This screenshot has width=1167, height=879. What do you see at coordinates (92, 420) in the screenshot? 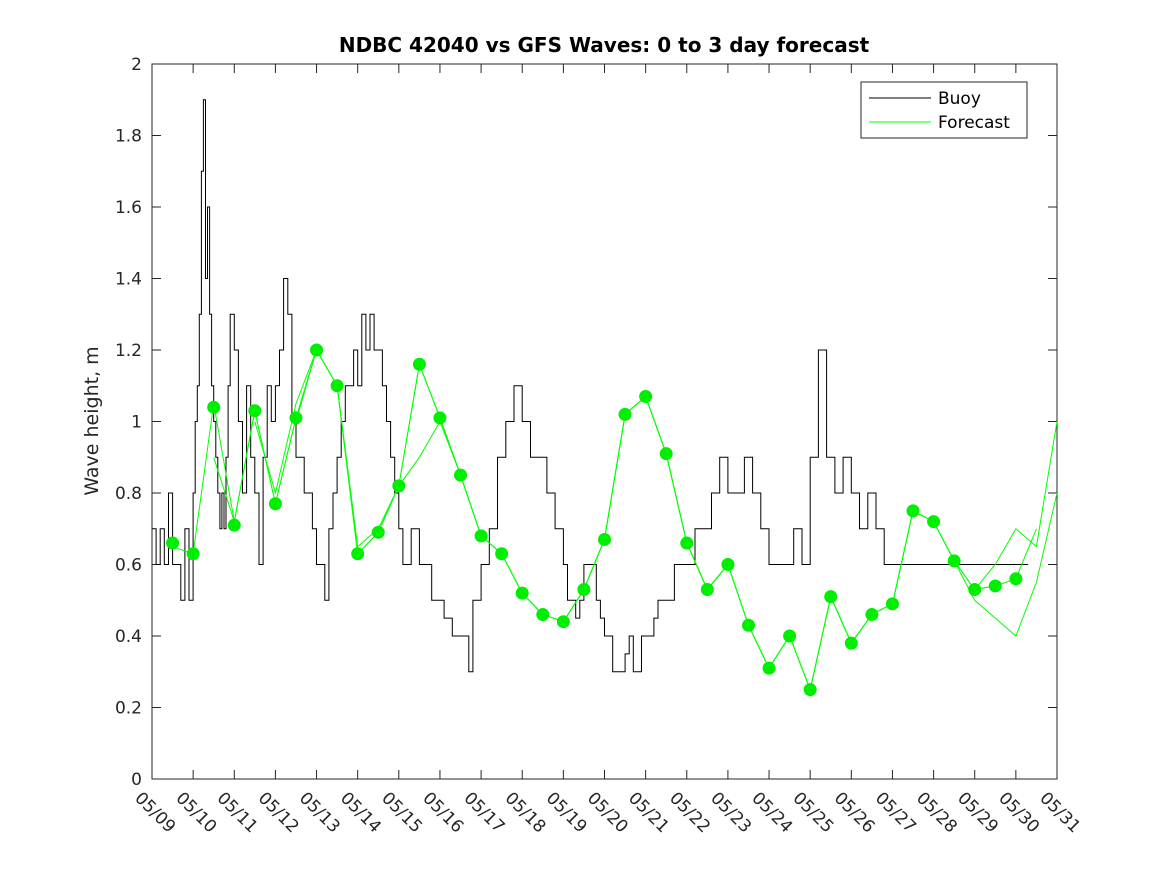
I see `y-axis-label: Wave height, m` at bounding box center [92, 420].